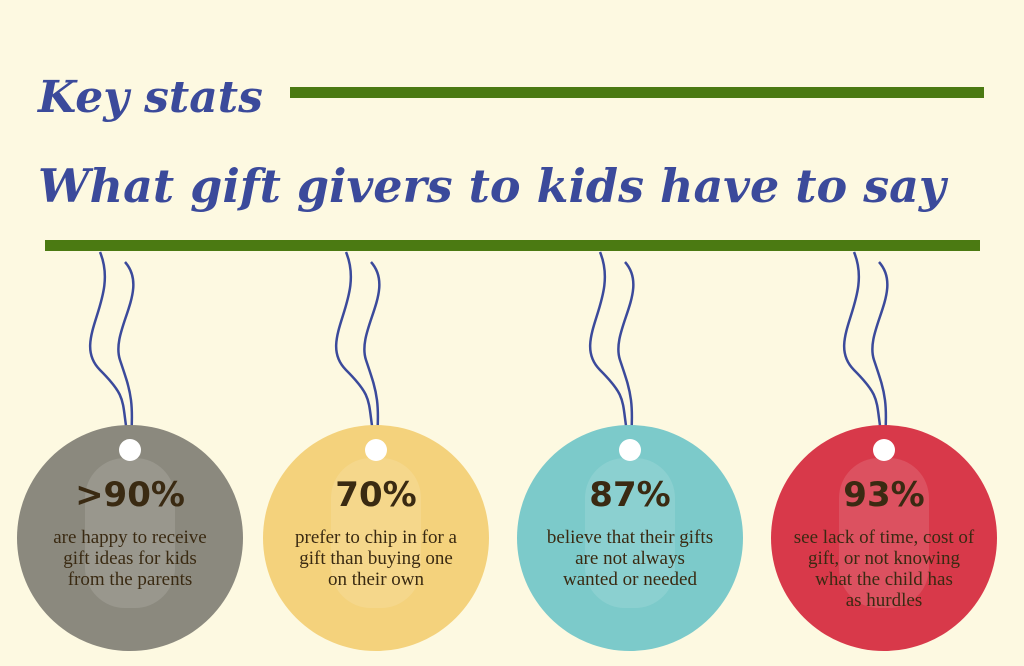  What do you see at coordinates (375, 495) in the screenshot?
I see `stat-value: 70%` at bounding box center [375, 495].